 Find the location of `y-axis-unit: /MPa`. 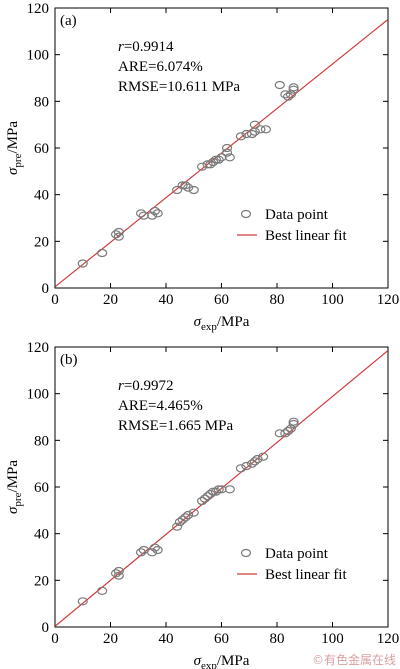

y-axis-unit: /MPa is located at coordinates (13, 137).